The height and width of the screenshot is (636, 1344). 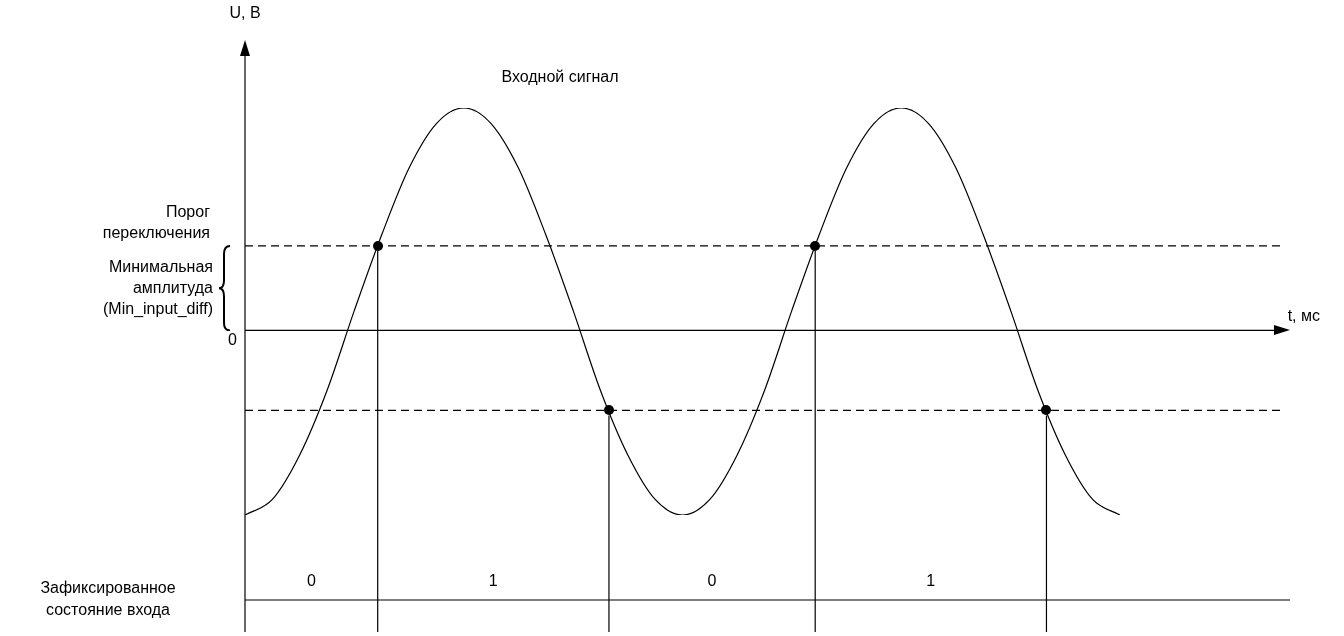 What do you see at coordinates (108, 599) in the screenshot?
I see `text: Зафиксированное состояние входа` at bounding box center [108, 599].